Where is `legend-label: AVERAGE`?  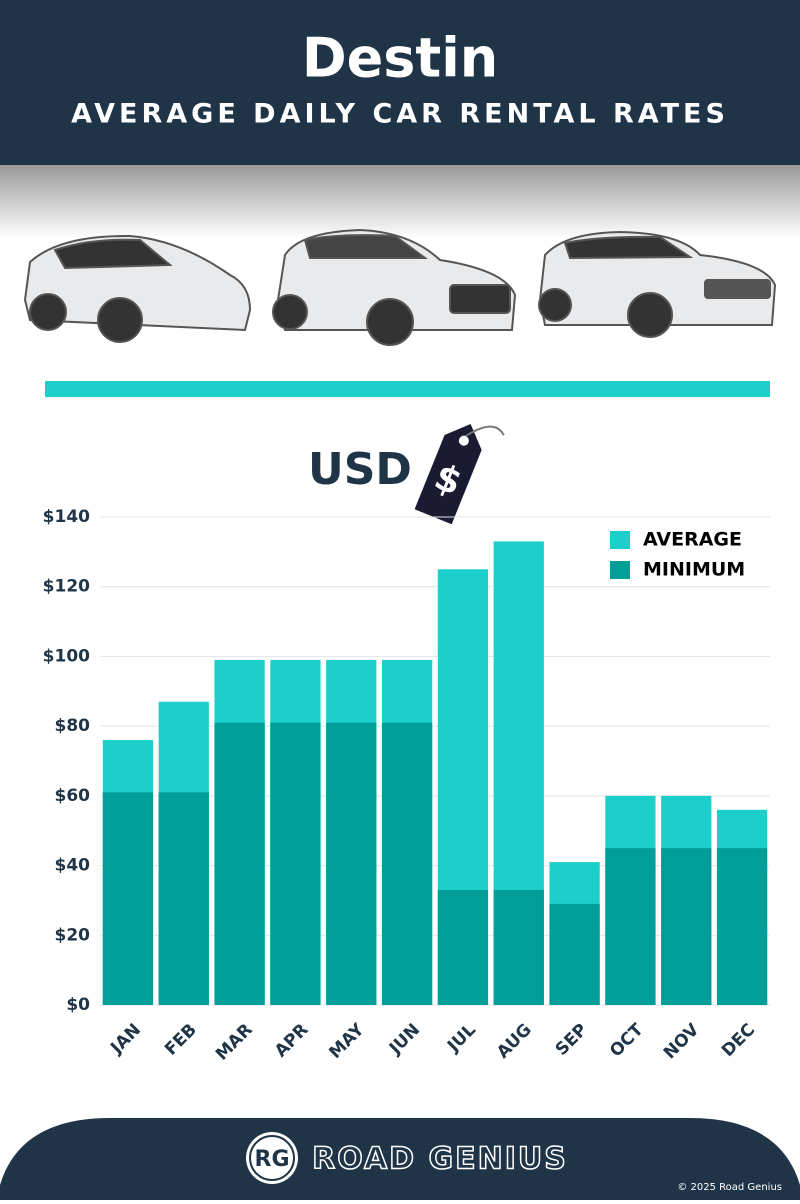
legend-label: AVERAGE is located at coordinates (692, 540).